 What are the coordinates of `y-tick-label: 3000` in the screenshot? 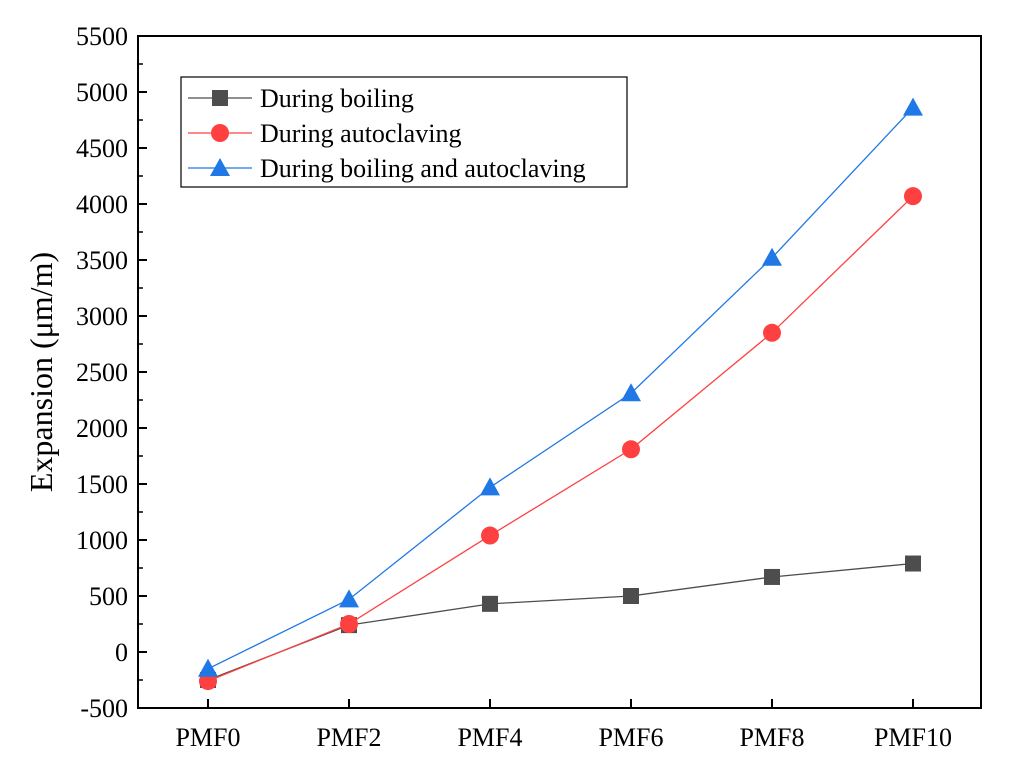 It's located at (102, 316).